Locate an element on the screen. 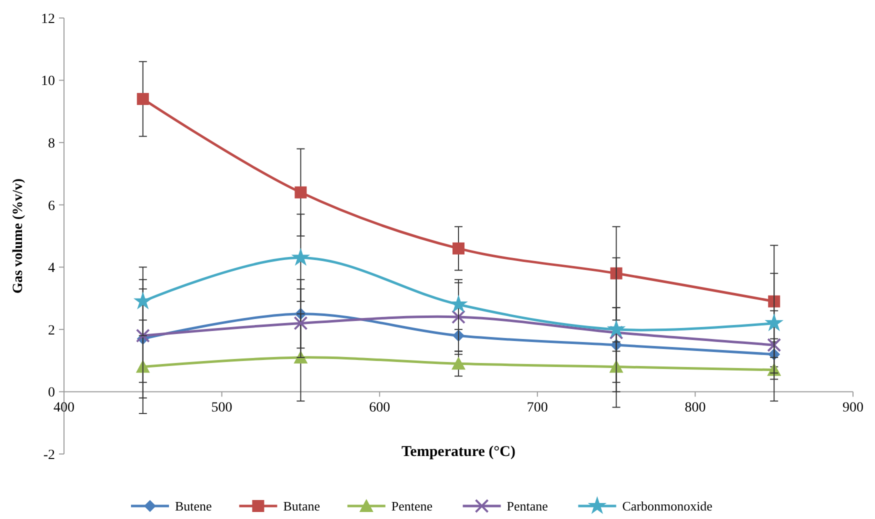 This screenshot has height=519, width=875. x-tick-label: 700 is located at coordinates (537, 408).